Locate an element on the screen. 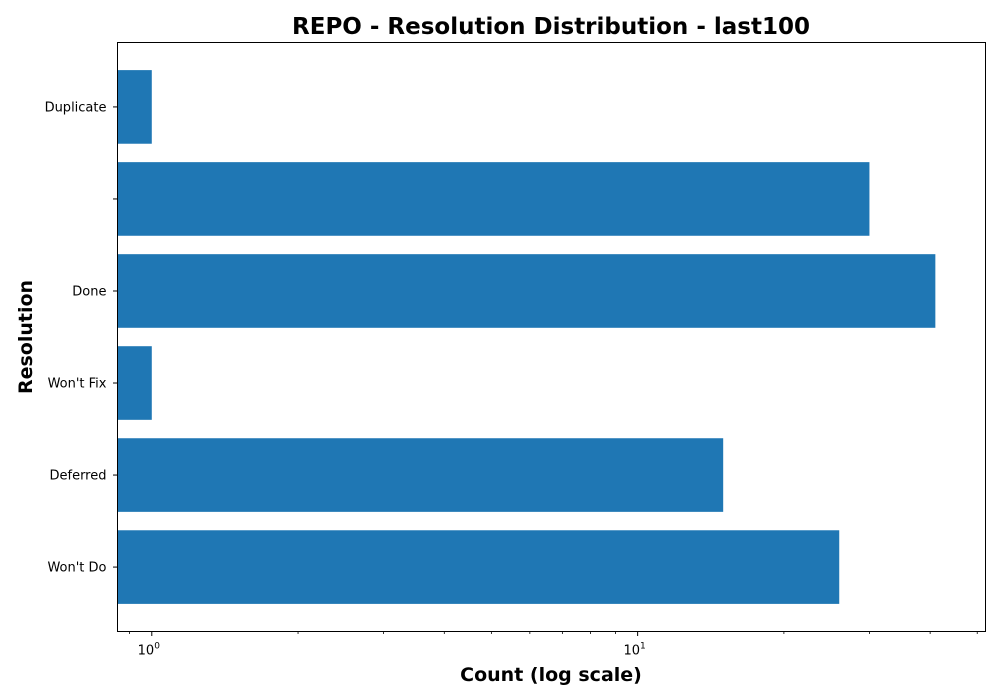  bar-won-t-fix is located at coordinates (134, 383).